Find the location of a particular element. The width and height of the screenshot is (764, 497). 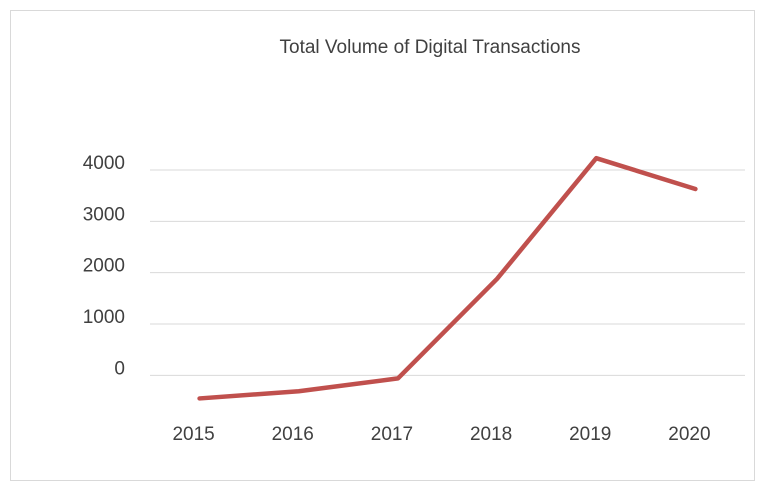

x-tick-label: 2015 is located at coordinates (193, 434).